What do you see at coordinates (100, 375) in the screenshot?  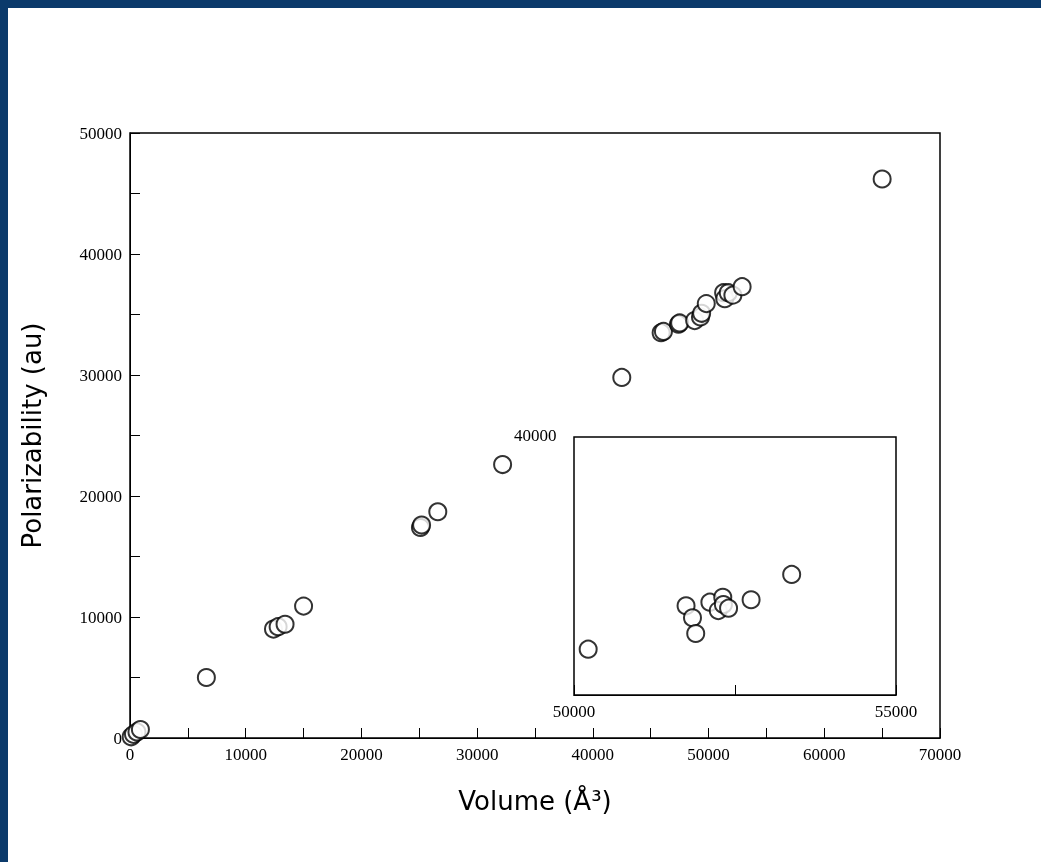 I see `y-tick-label: 30000` at bounding box center [100, 375].